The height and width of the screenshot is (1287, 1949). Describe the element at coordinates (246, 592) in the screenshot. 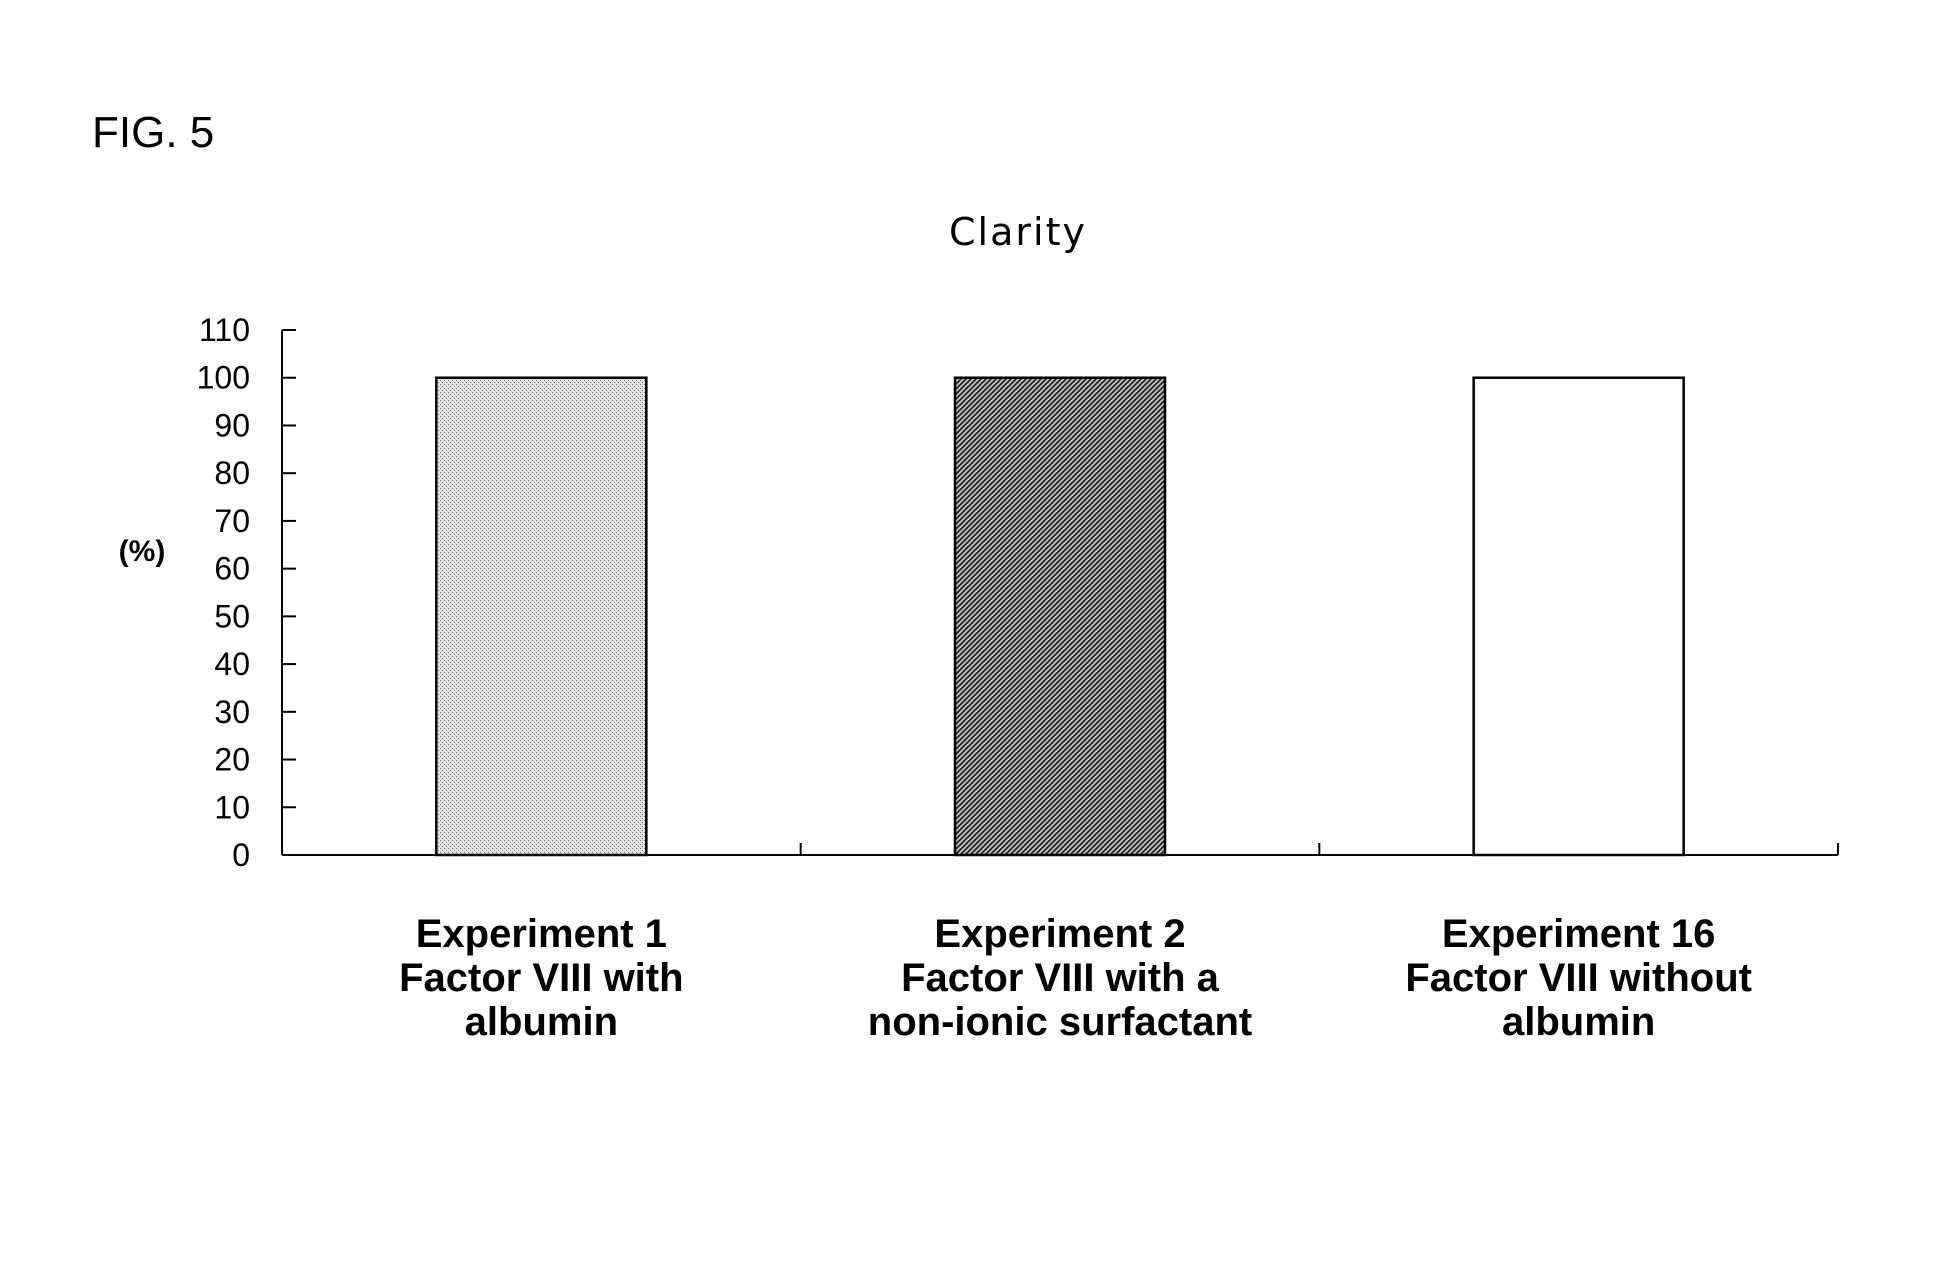

I see `y-axis: 0 10 20 30 40 50 60 70 80 90 100 110` at that location.